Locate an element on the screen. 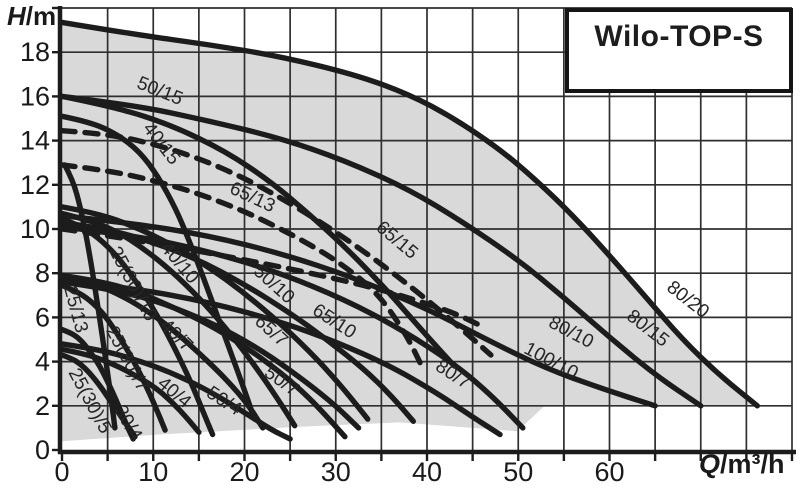  x-tick-label: 30 is located at coordinates (336, 472).